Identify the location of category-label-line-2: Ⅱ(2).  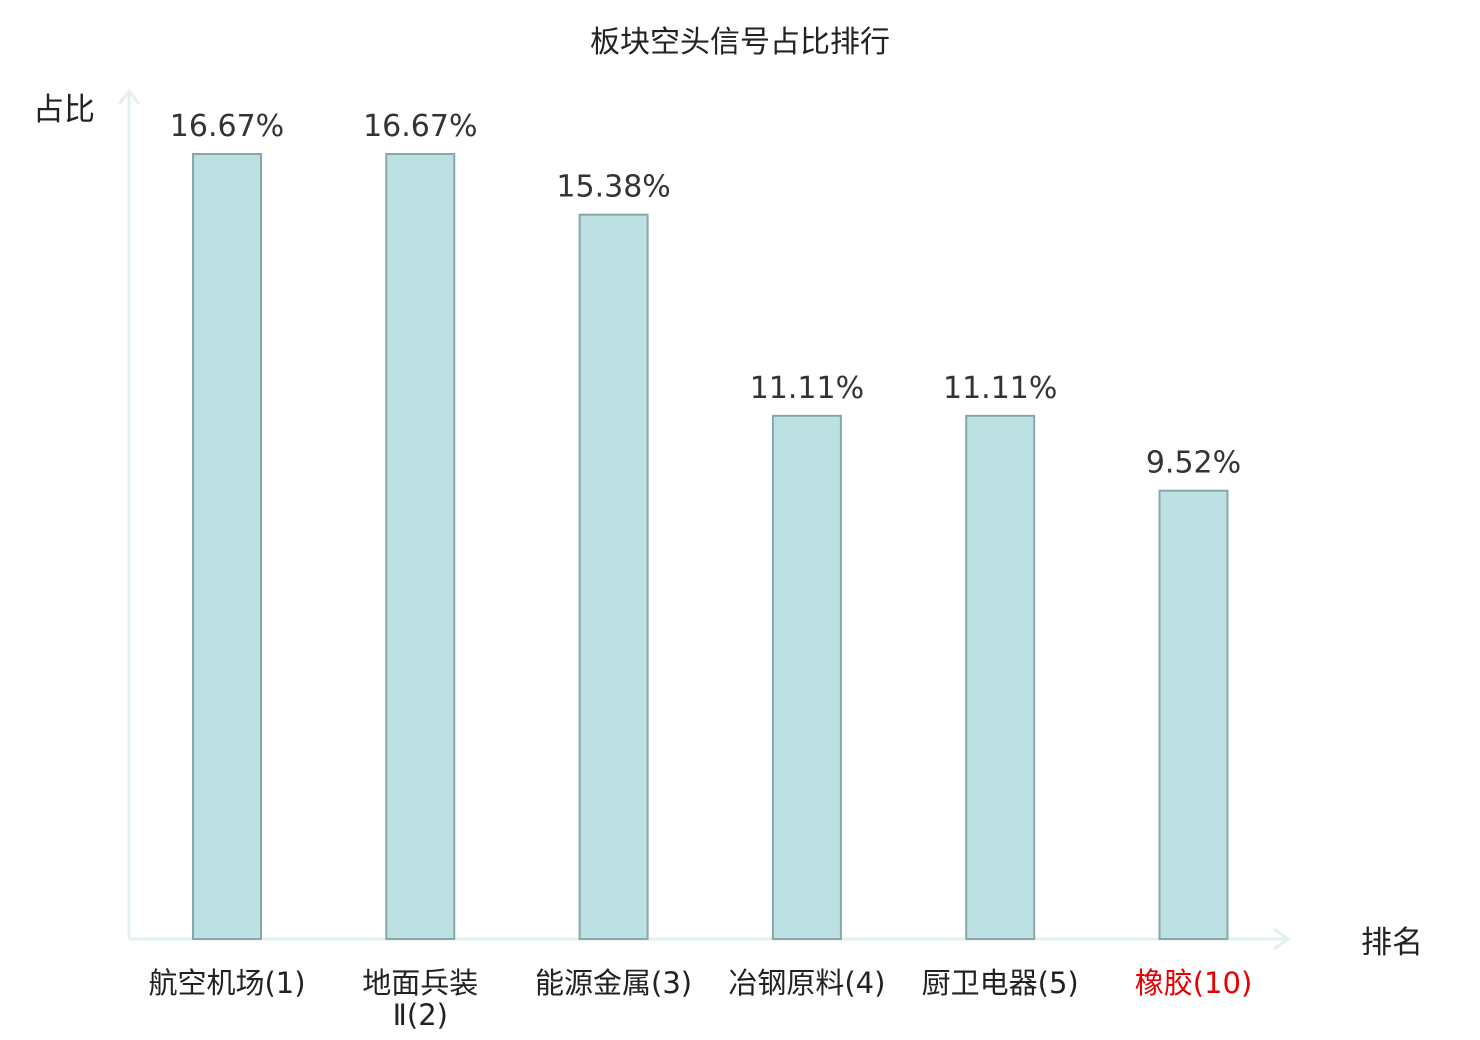
(420, 1015).